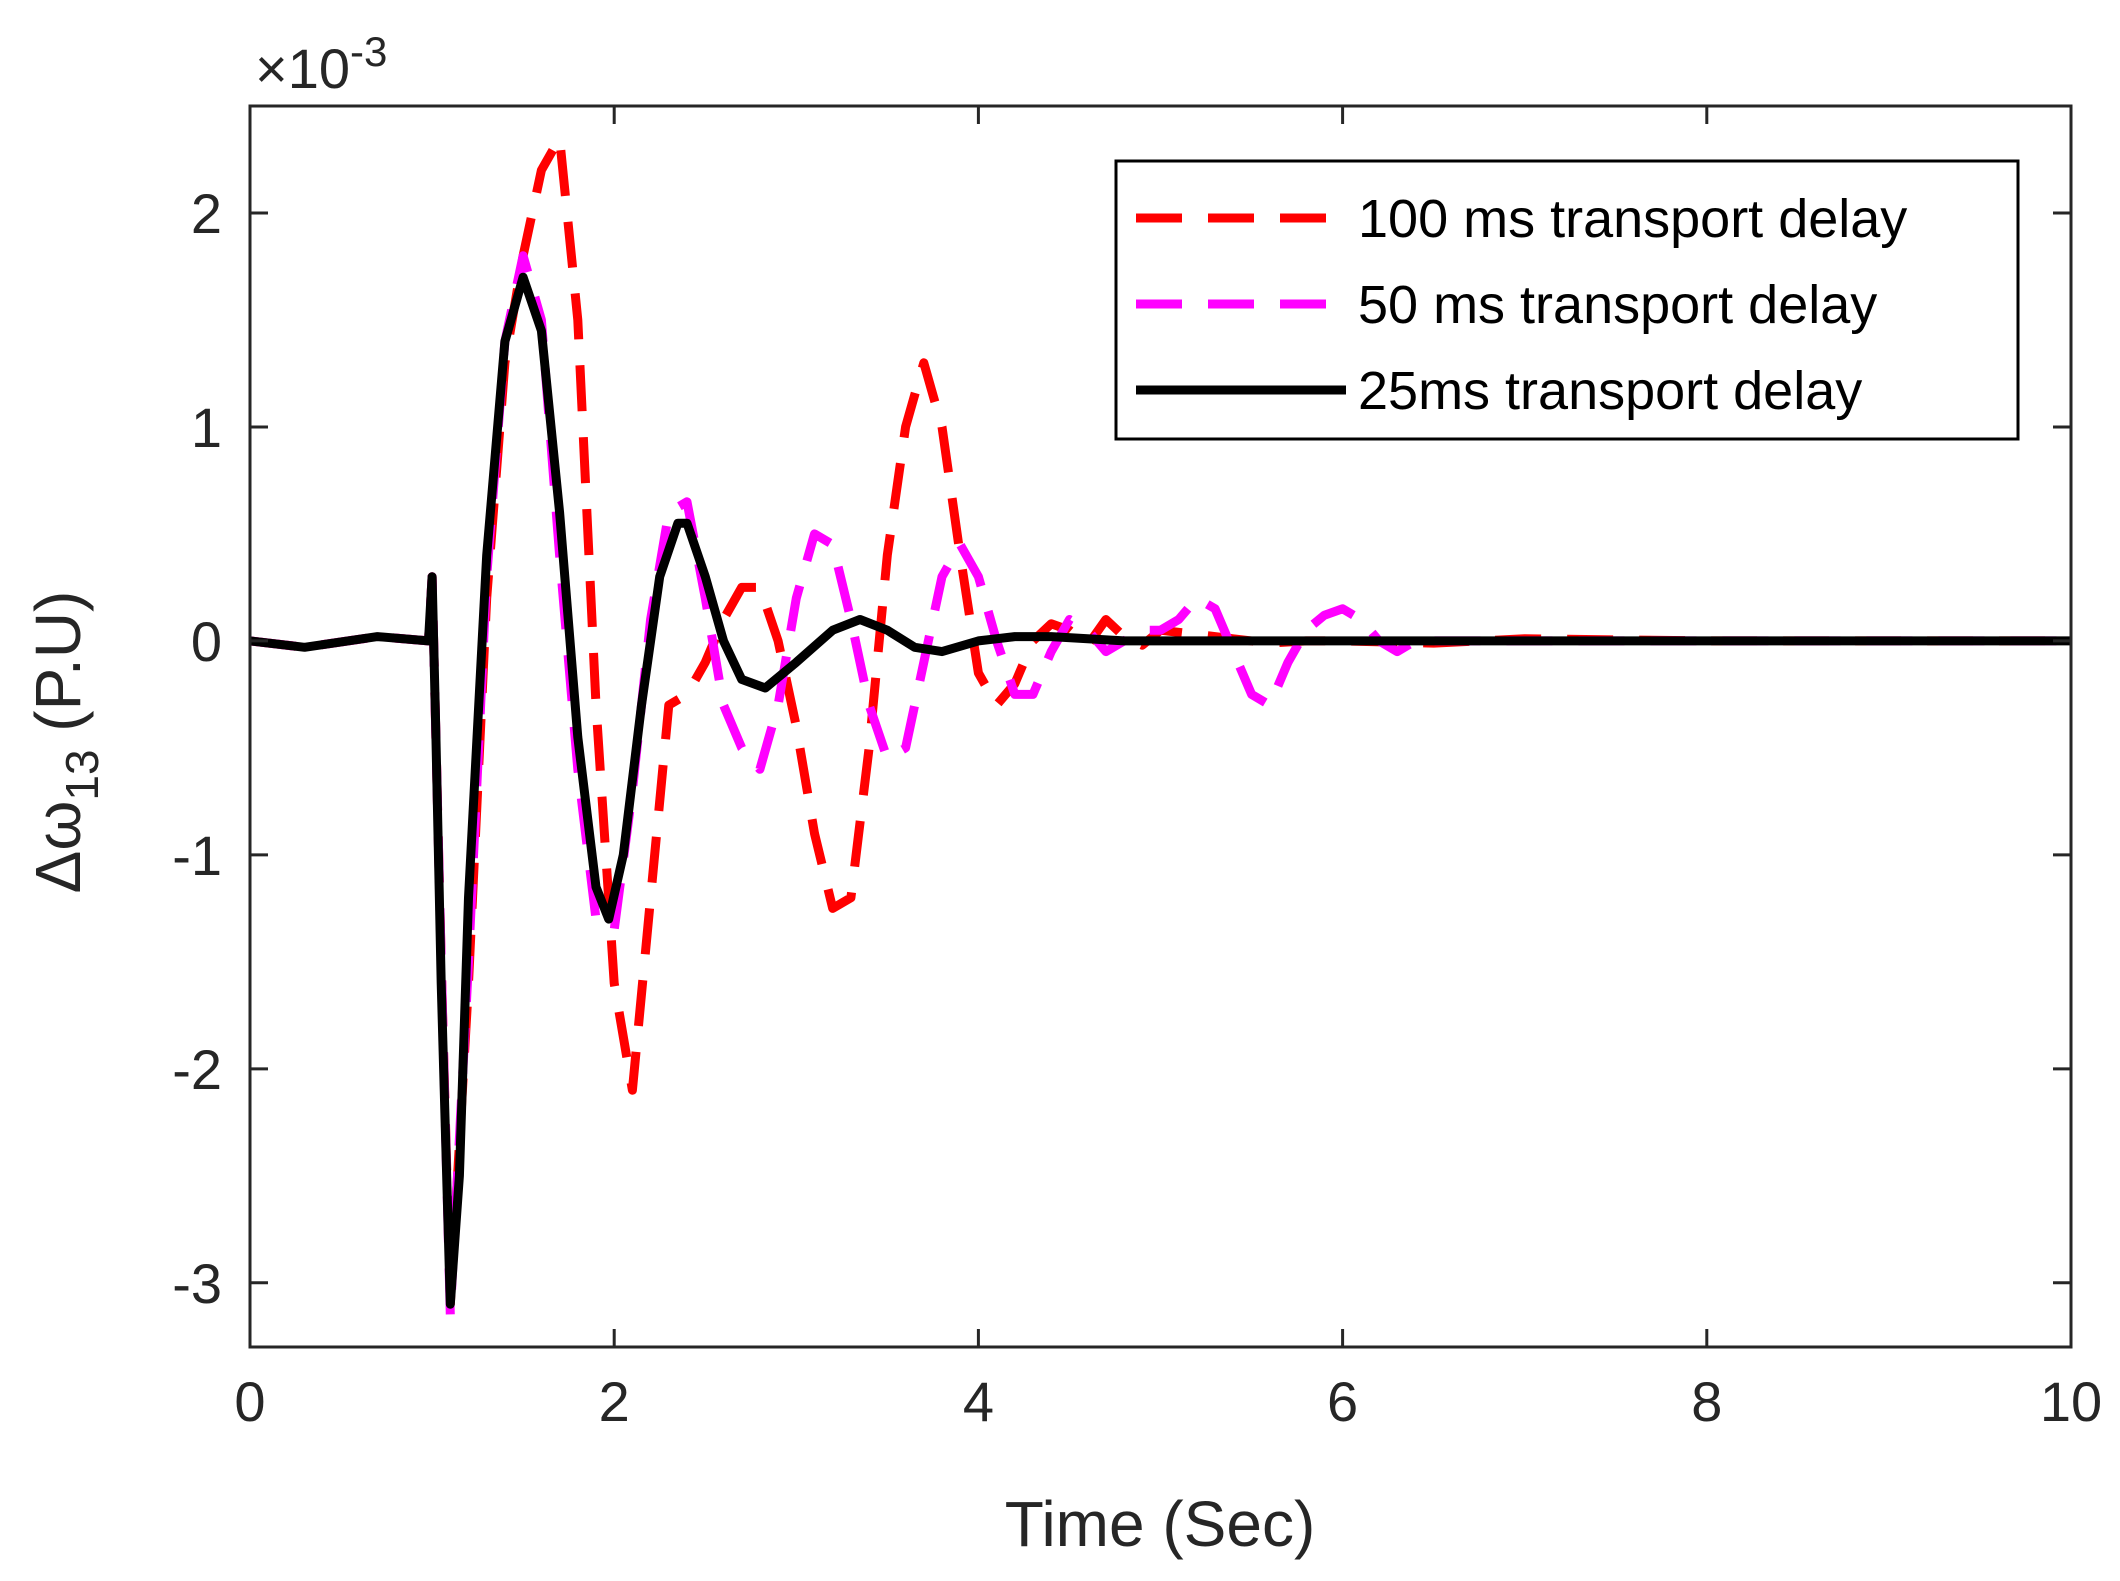 Image resolution: width=2120 pixels, height=1581 pixels. I want to click on x-tick-label: 4, so click(978, 1401).